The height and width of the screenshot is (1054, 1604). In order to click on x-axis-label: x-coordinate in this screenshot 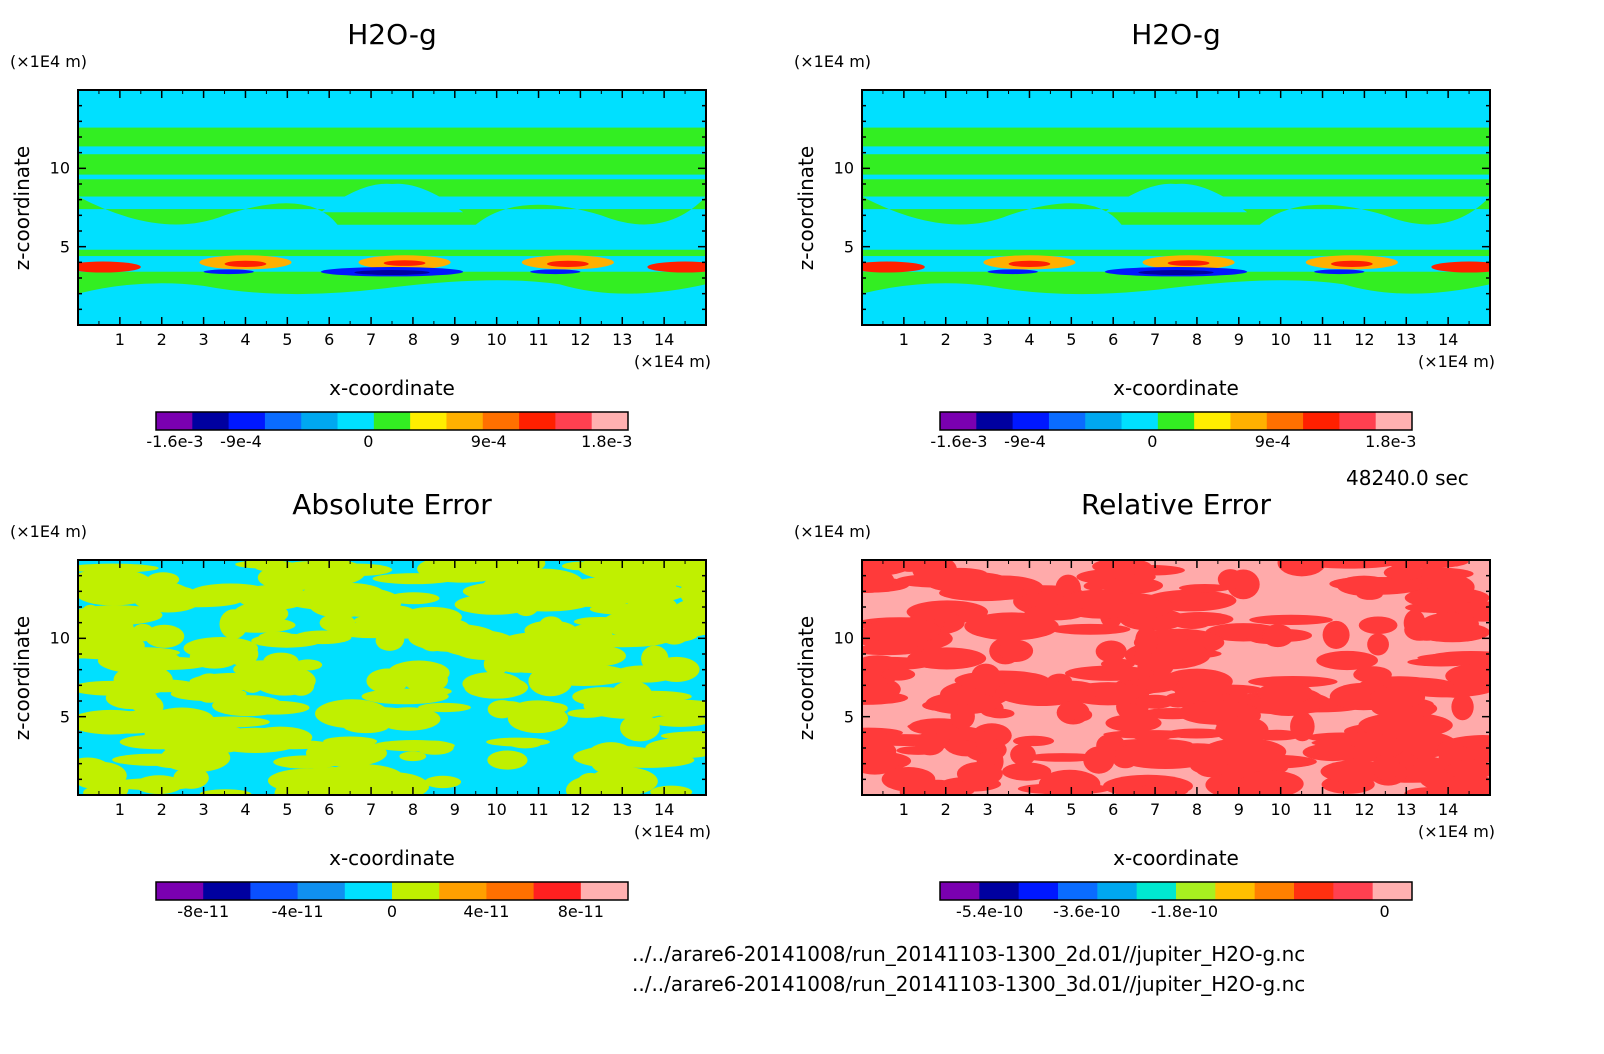, I will do `click(392, 858)`.